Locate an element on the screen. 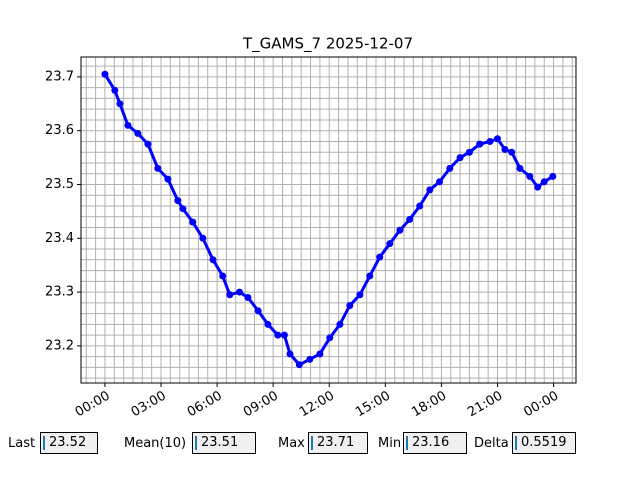 The width and height of the screenshot is (640, 480). y-tick-label: 23.5 is located at coordinates (59, 184).